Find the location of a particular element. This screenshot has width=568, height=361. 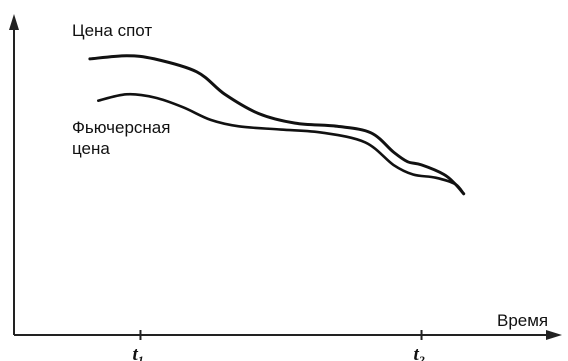

x-axis-arrow-icon is located at coordinates (554, 335).